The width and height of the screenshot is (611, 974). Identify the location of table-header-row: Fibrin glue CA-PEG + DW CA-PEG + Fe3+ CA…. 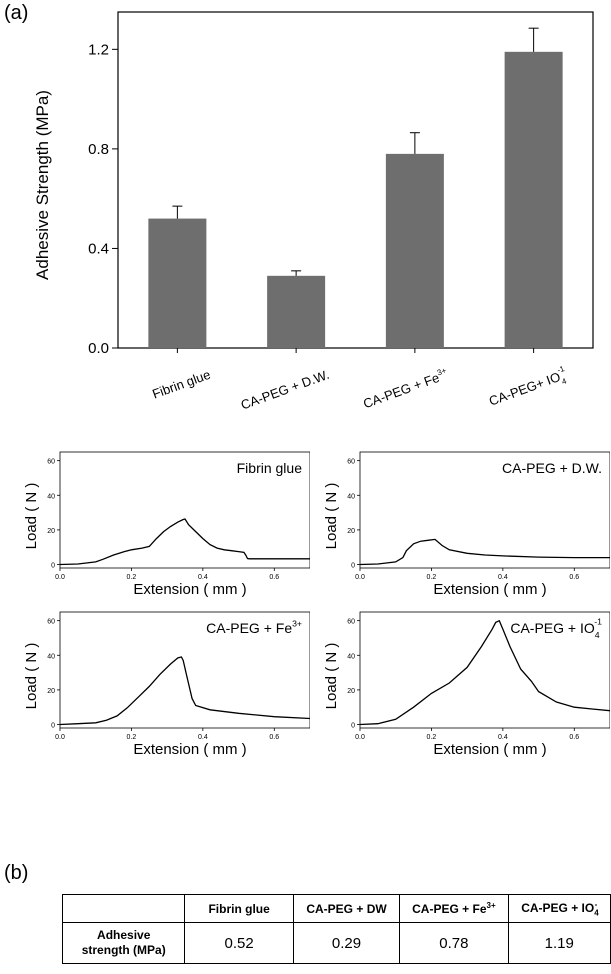
(336, 908).